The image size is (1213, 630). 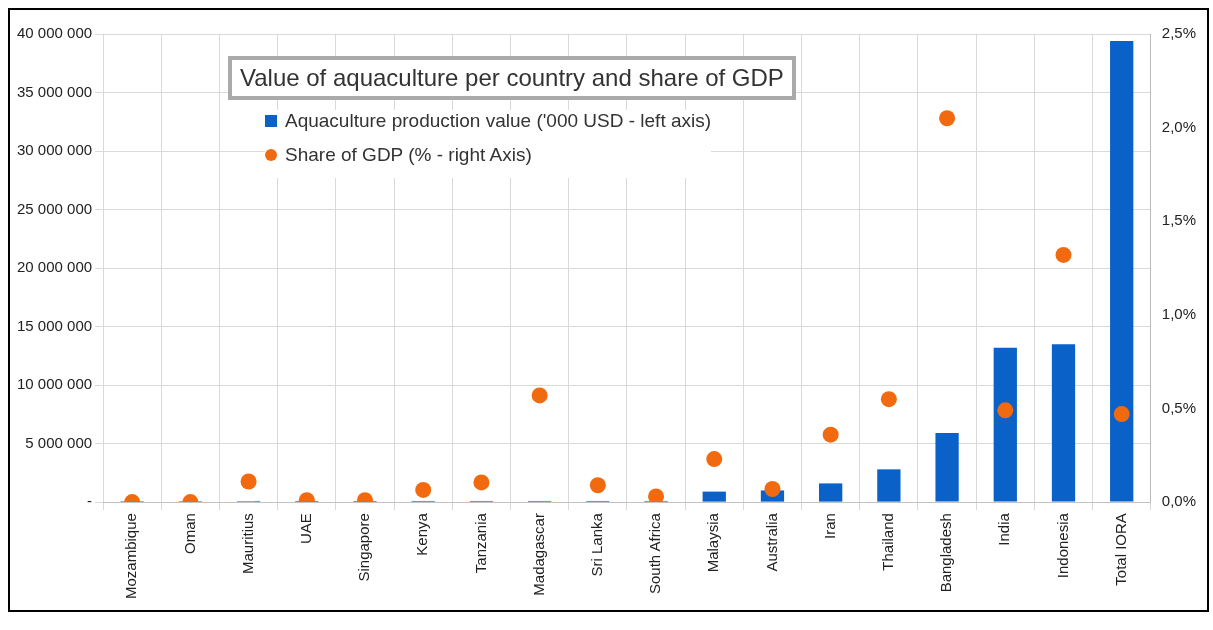 What do you see at coordinates (771, 542) in the screenshot?
I see `x-tick-label: Australia` at bounding box center [771, 542].